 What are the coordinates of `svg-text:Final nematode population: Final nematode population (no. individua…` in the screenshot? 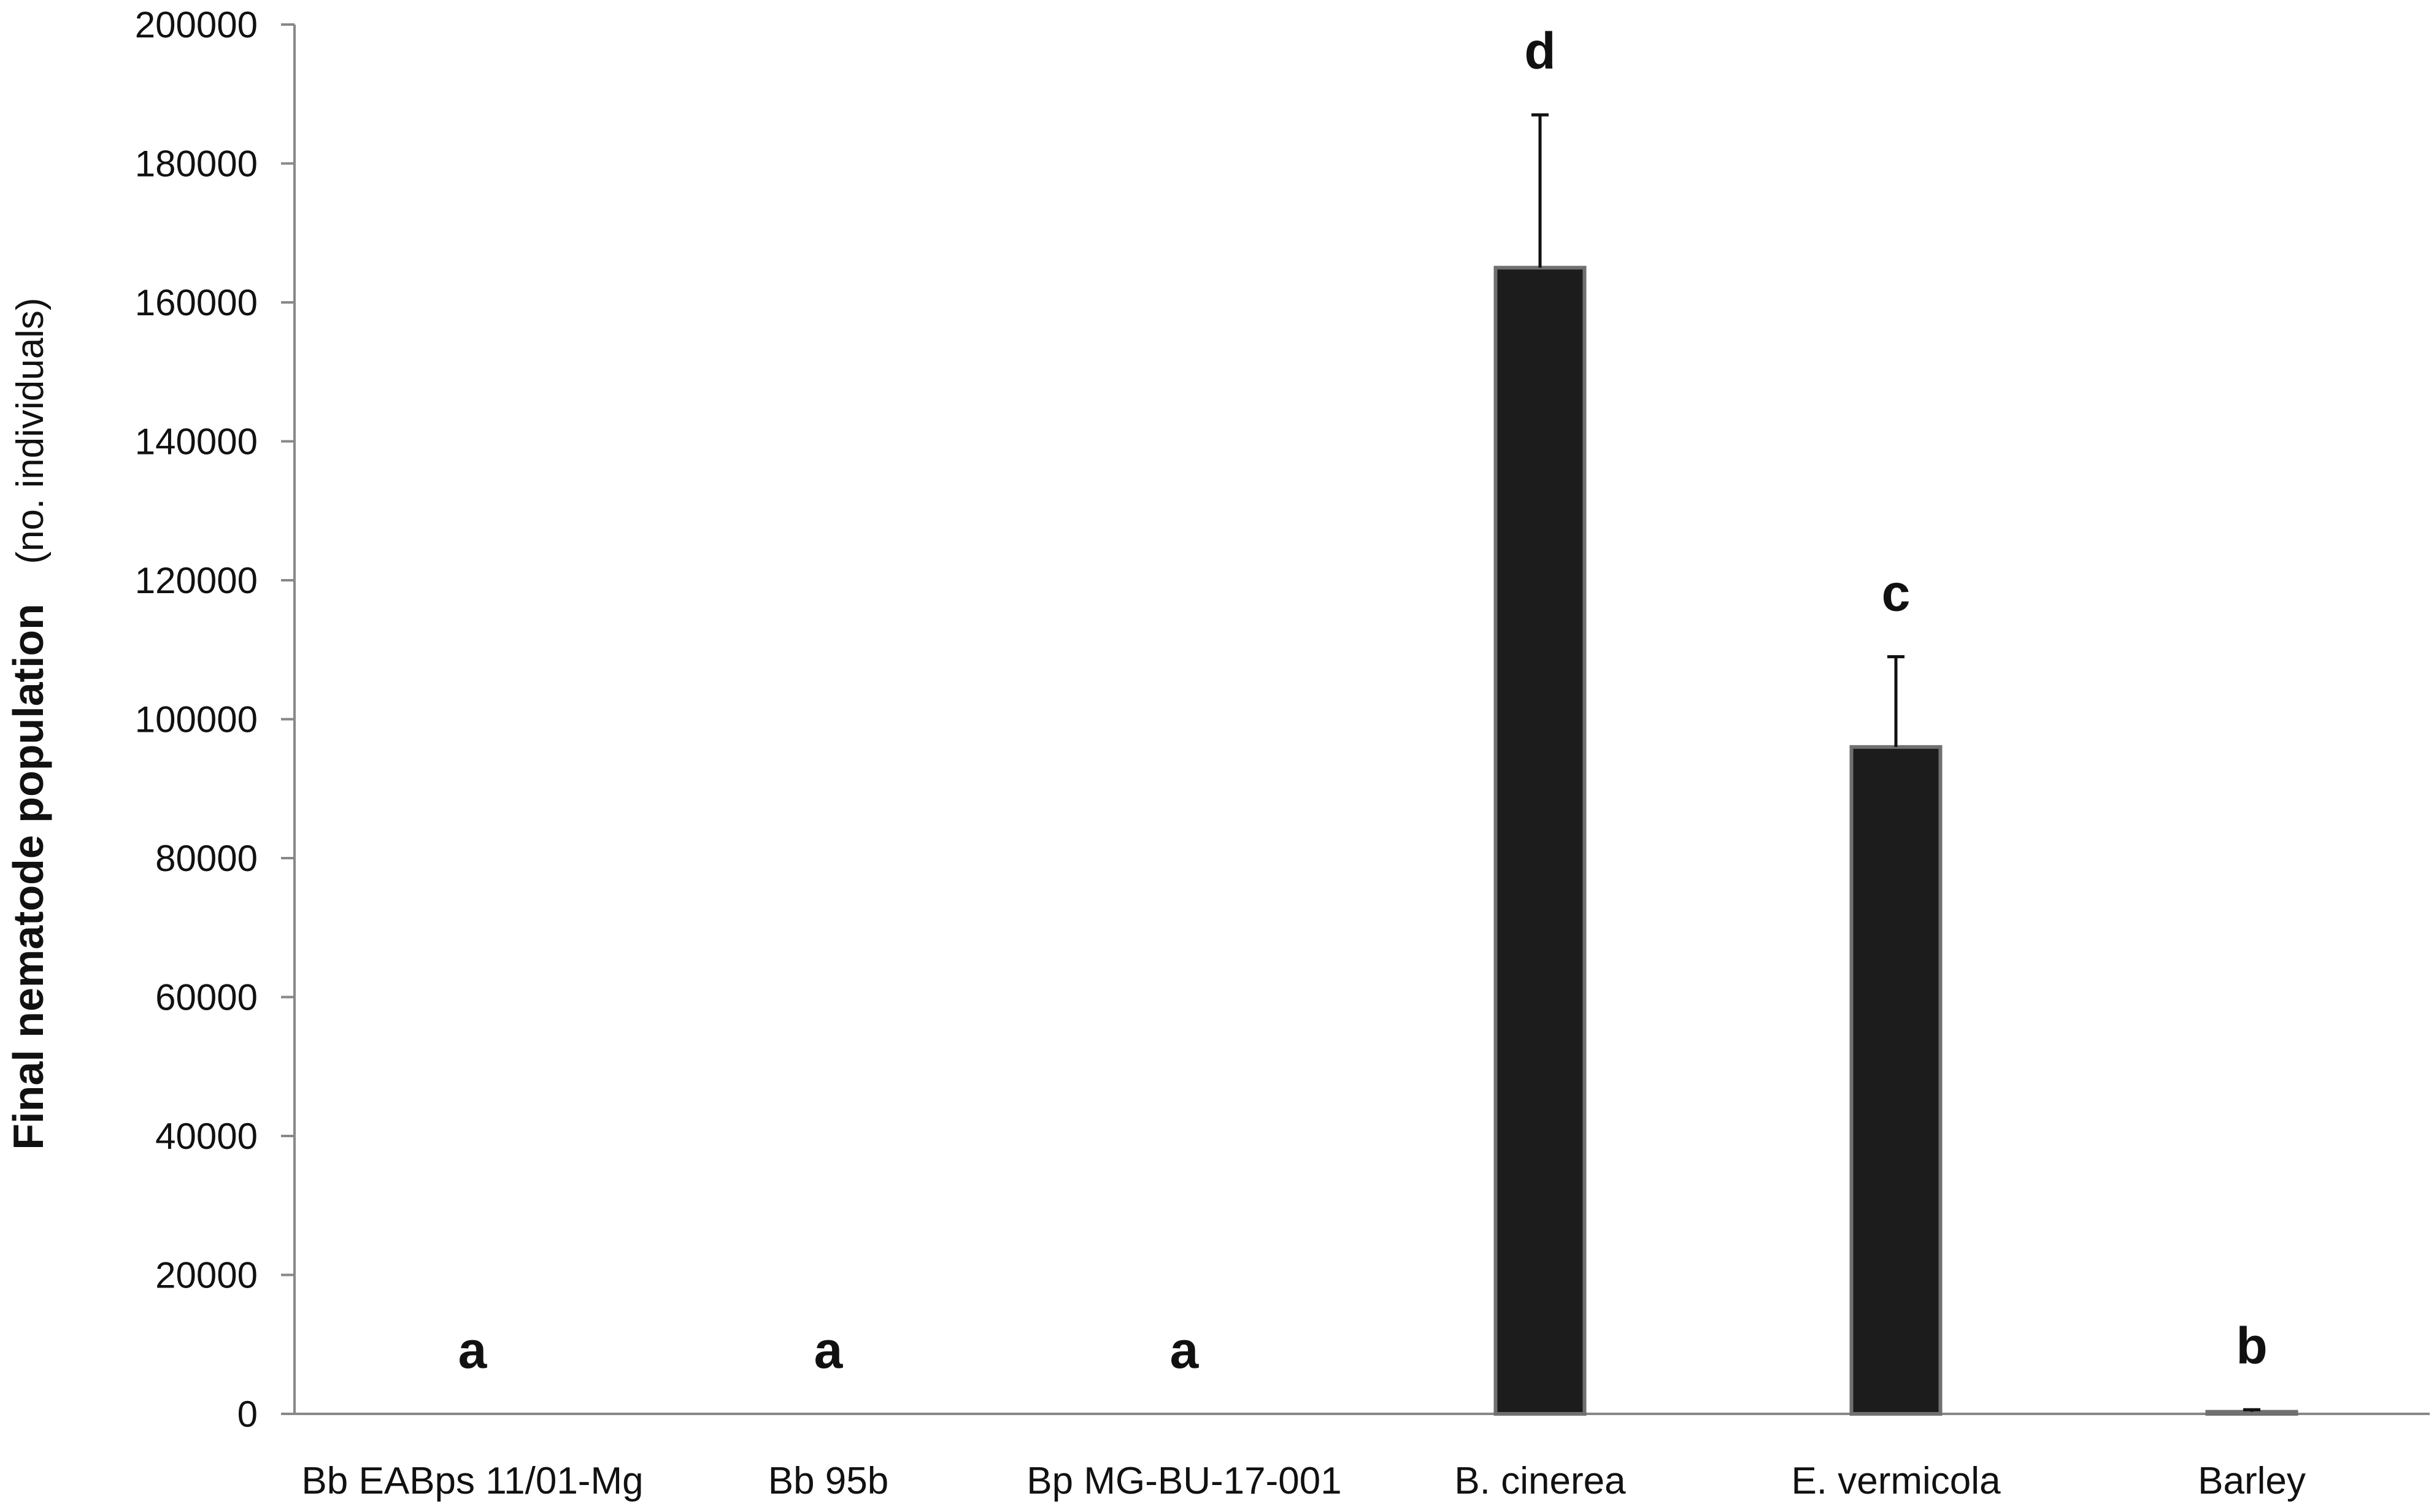 It's located at (28, 723).